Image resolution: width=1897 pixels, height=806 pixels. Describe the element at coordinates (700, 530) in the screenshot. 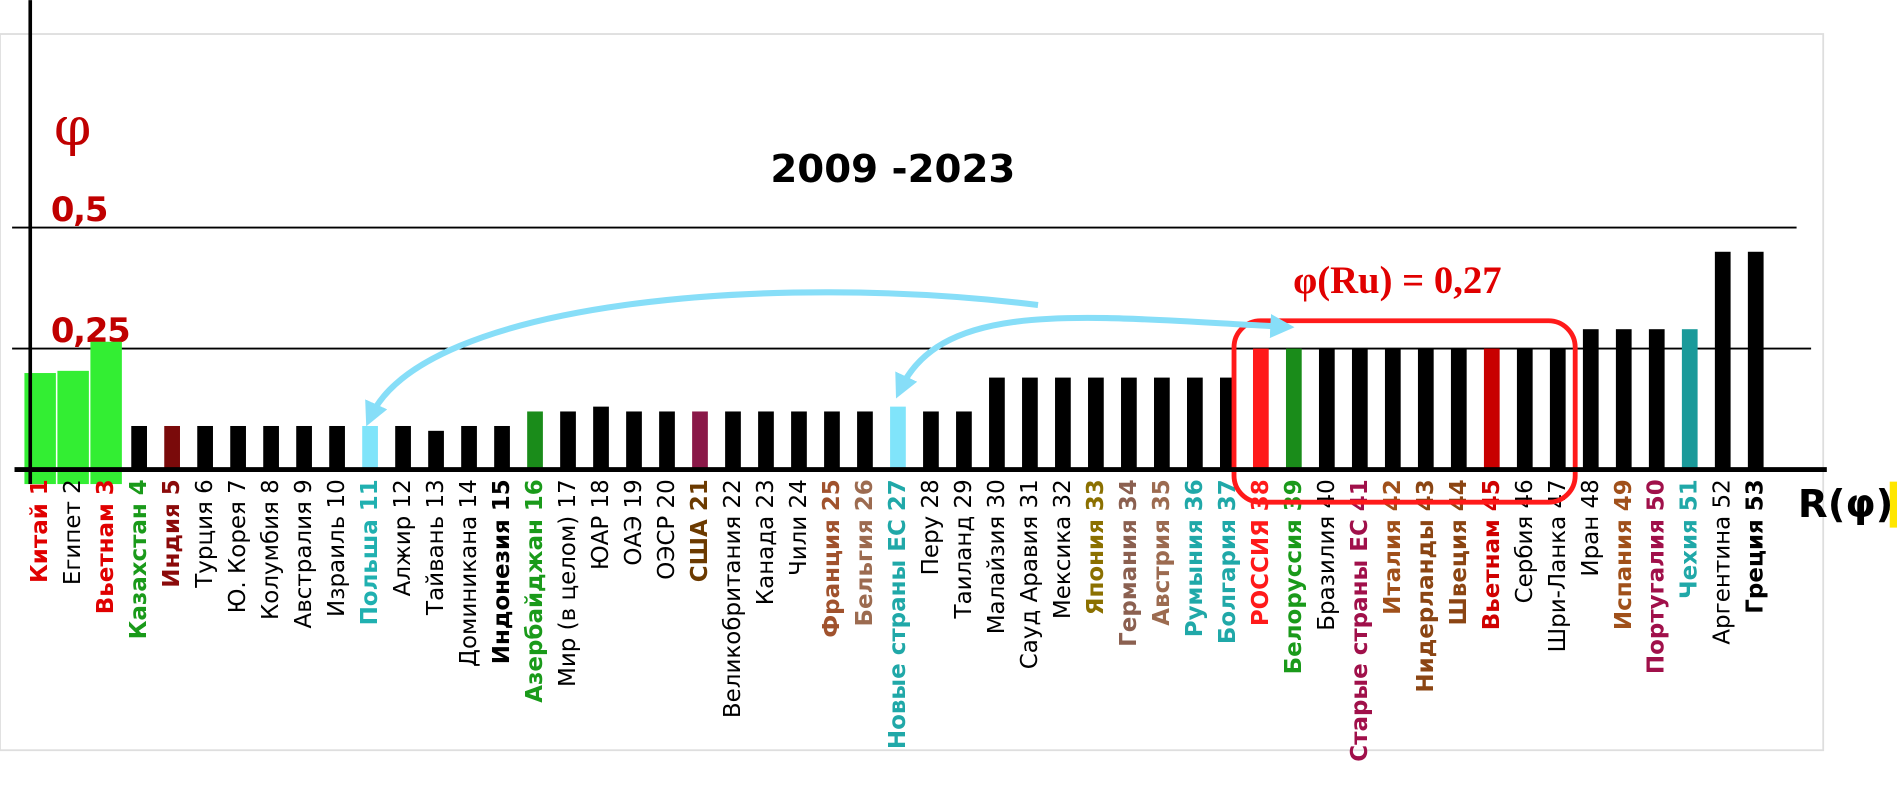

I see `x-tick-label: США 21` at that location.